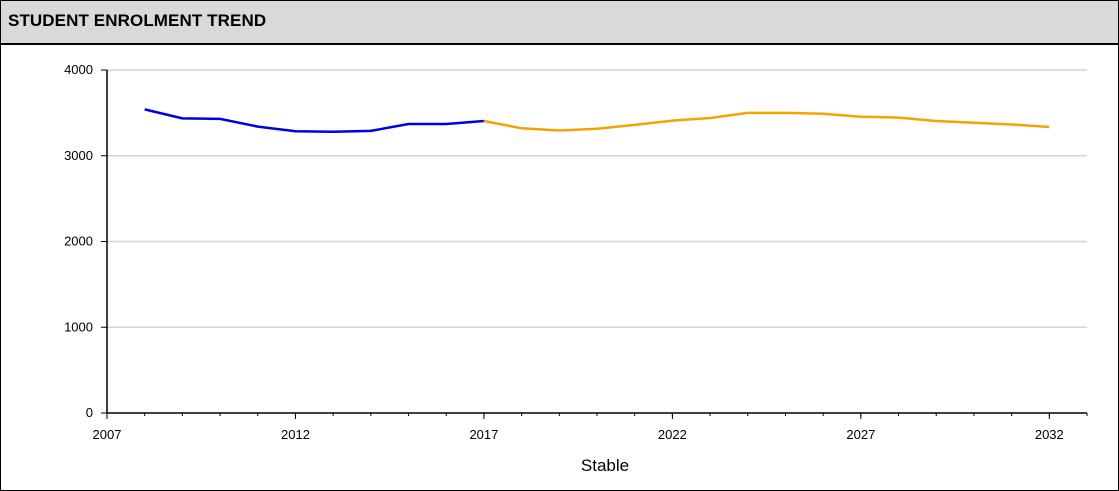  I want to click on y-tick-label: 1000, so click(78, 326).